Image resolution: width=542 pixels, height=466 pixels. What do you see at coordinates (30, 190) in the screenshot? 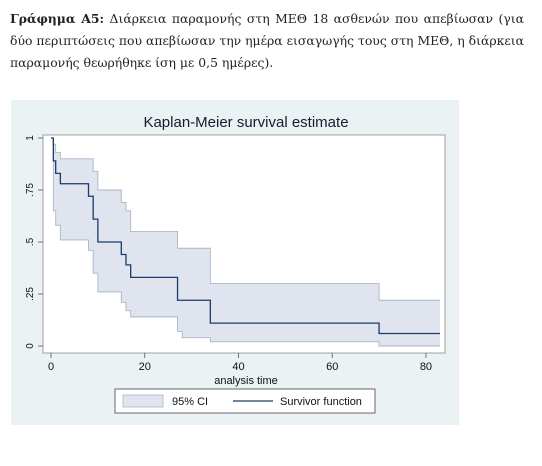
I see `y-tick-label: .75` at bounding box center [30, 190].